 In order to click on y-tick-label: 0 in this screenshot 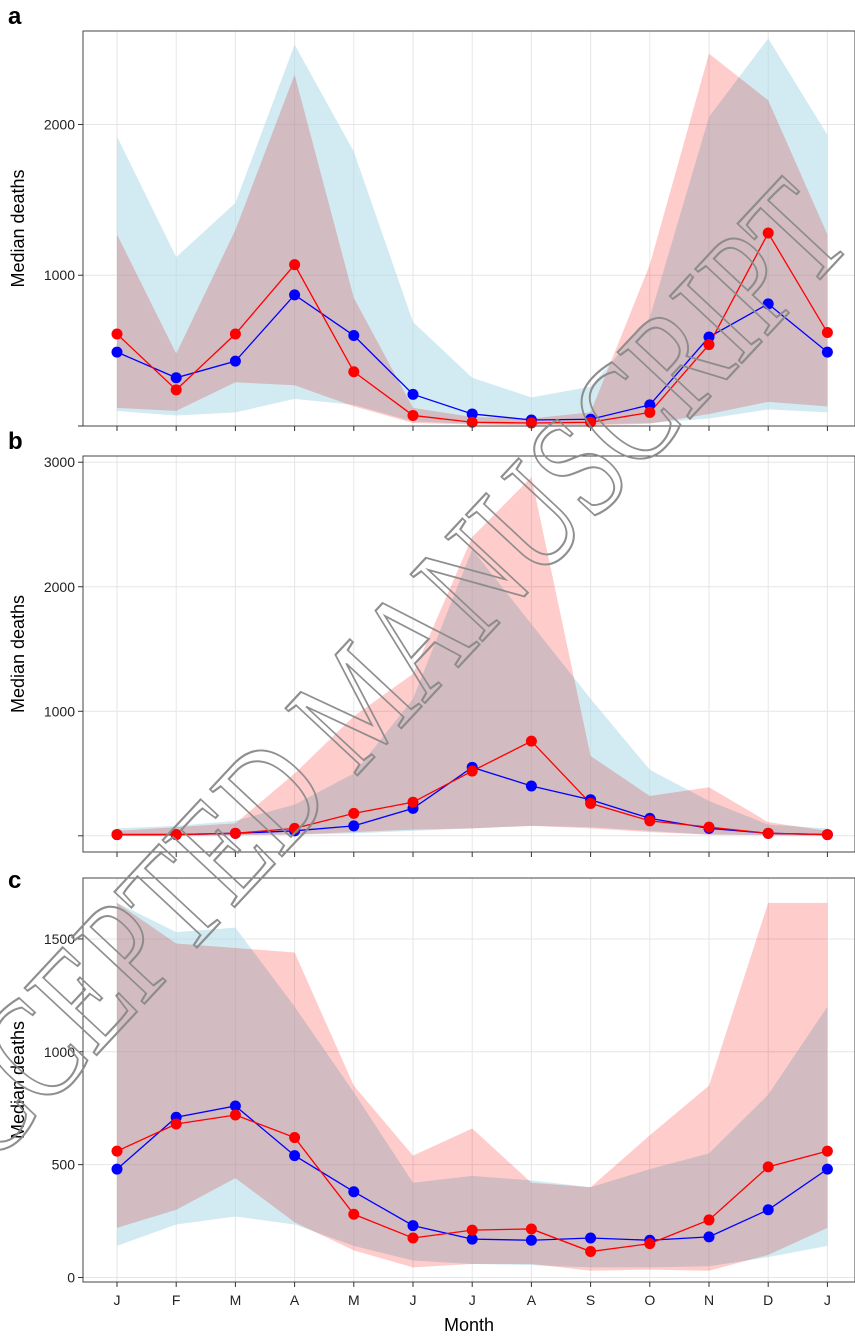, I will do `click(71, 1277)`.